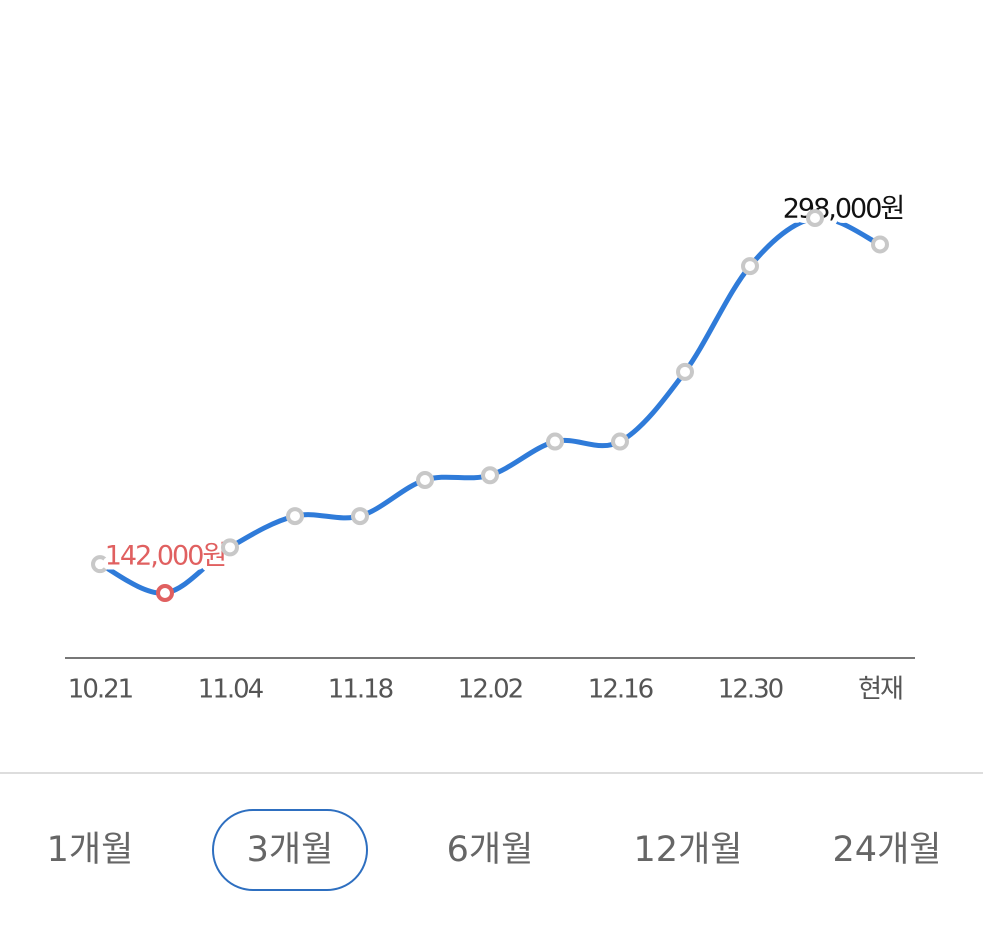 The image size is (983, 930). I want to click on tab-selected-outline, so click(290, 850).